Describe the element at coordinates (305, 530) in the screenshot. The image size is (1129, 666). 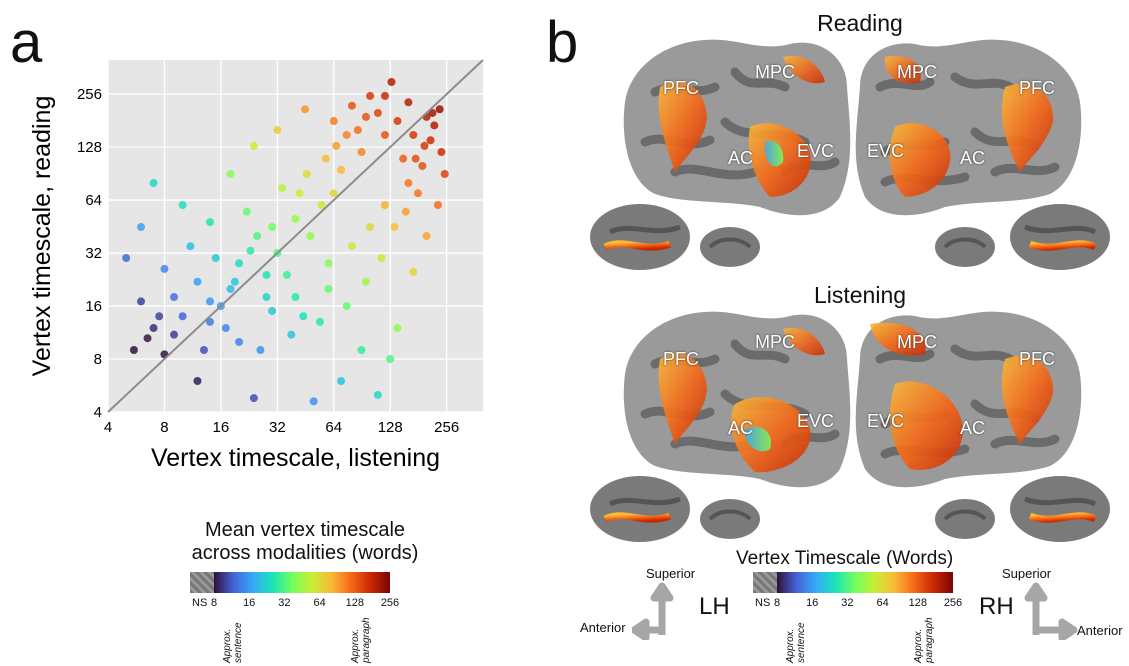
I see `colorbar-a-title-line1: Mean vertex timescale` at that location.